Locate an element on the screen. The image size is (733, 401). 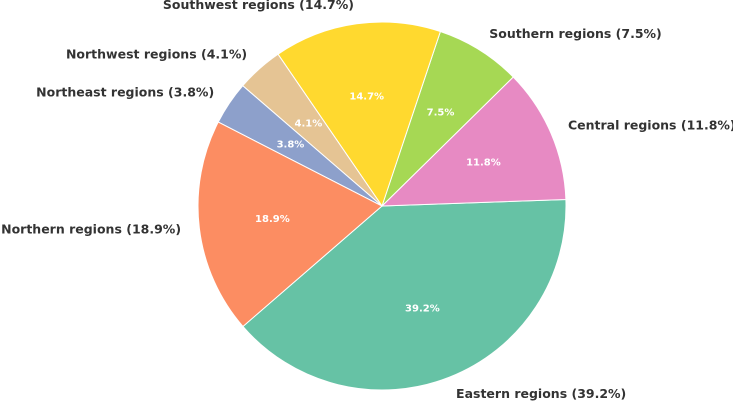
slice-value-label: 39.2% is located at coordinates (422, 309).